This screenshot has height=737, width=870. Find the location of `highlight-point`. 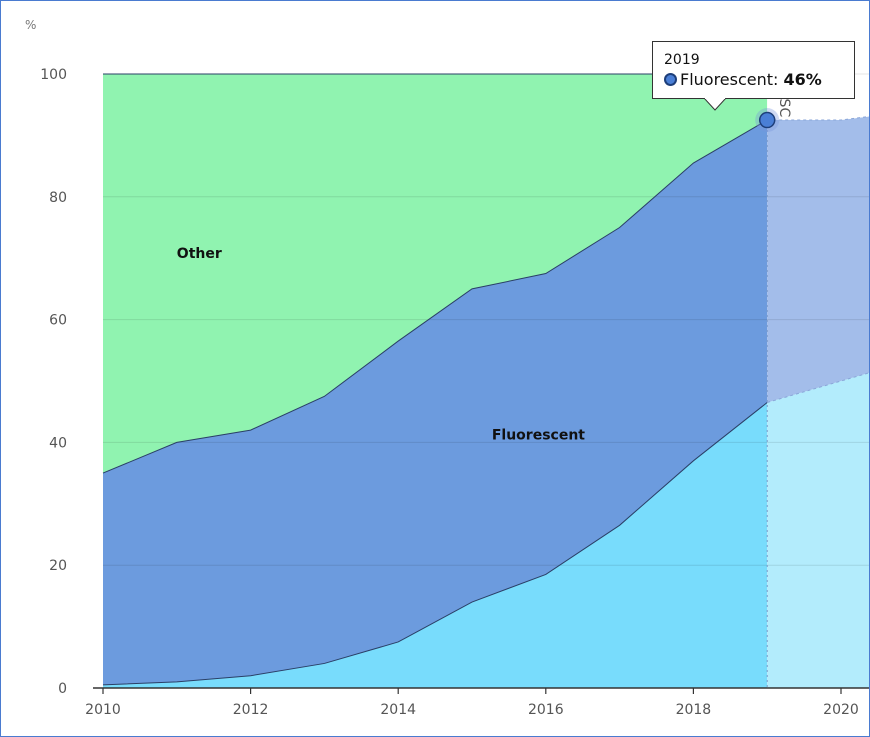

highlight-point is located at coordinates (767, 120).